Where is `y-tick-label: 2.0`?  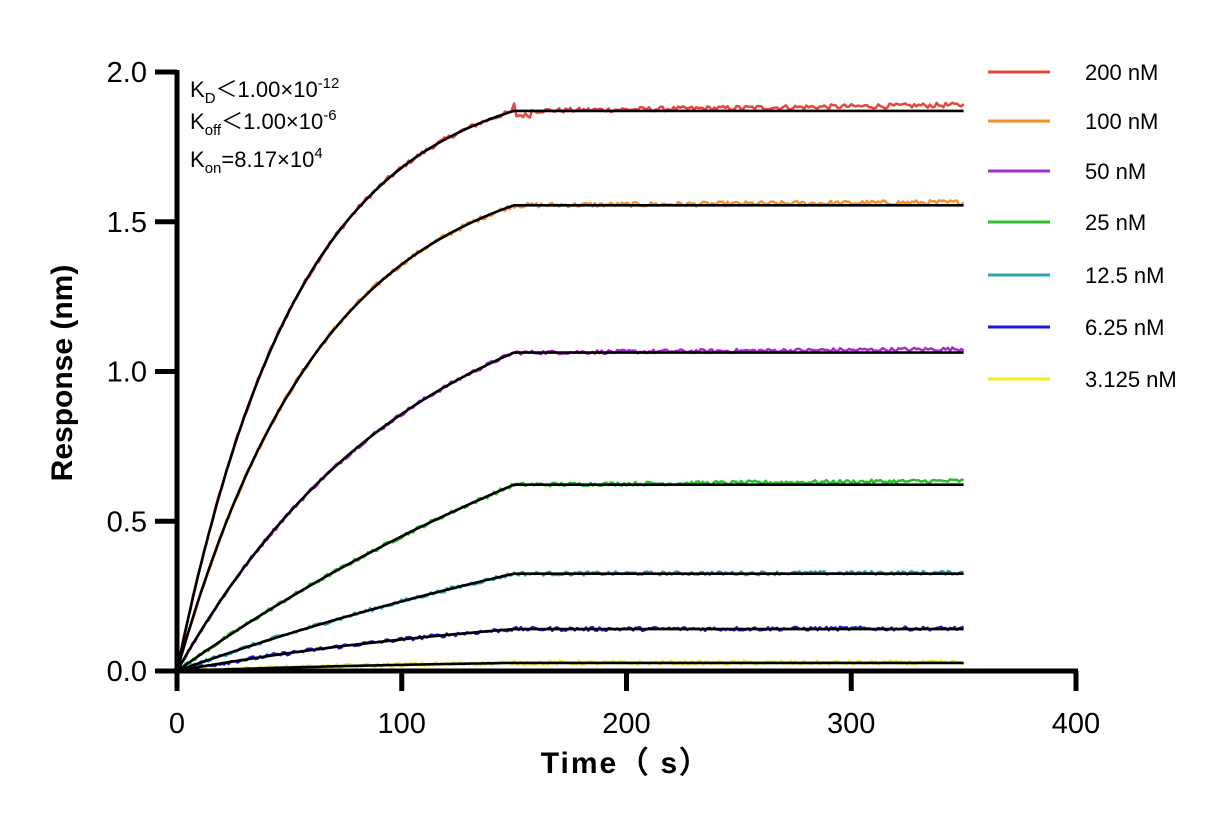
y-tick-label: 2.0 is located at coordinates (127, 73).